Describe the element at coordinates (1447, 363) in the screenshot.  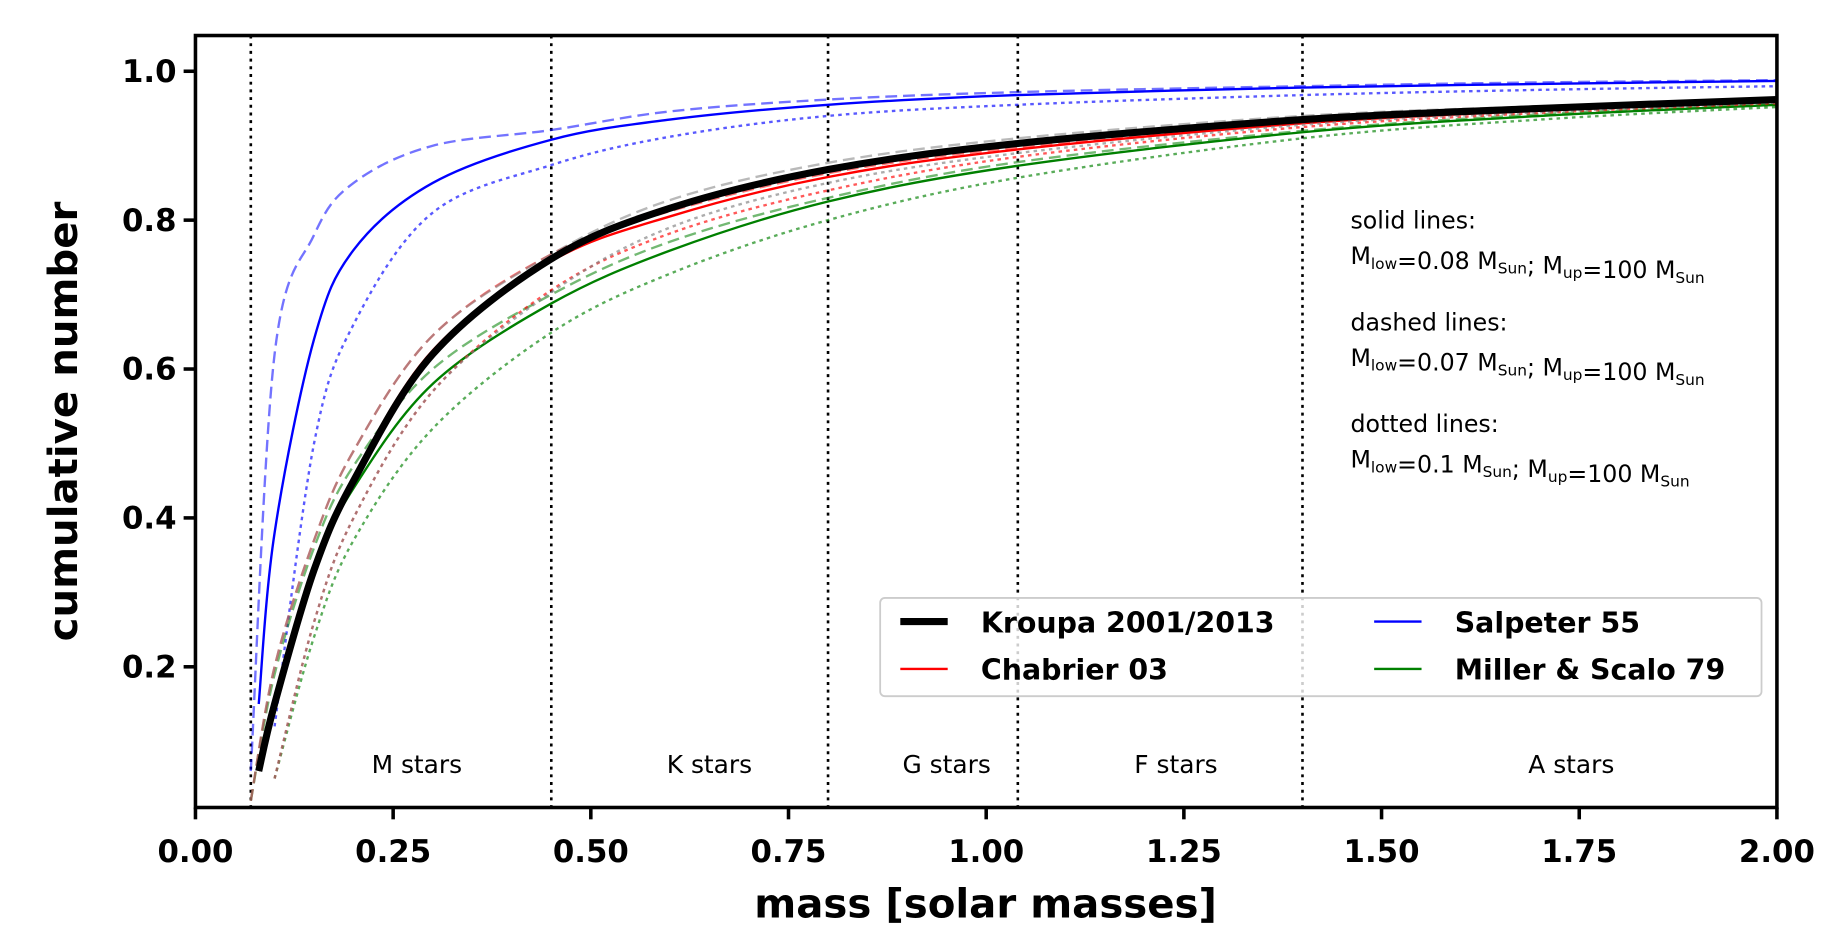
I see `annotation-text: =0.07 M` at that location.